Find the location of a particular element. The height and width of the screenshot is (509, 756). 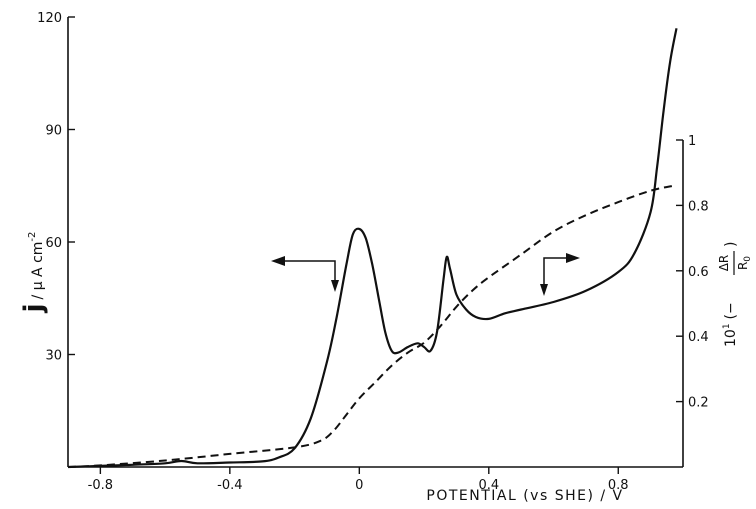

y-label-unit: / μ A cm is located at coordinates (38, 271).